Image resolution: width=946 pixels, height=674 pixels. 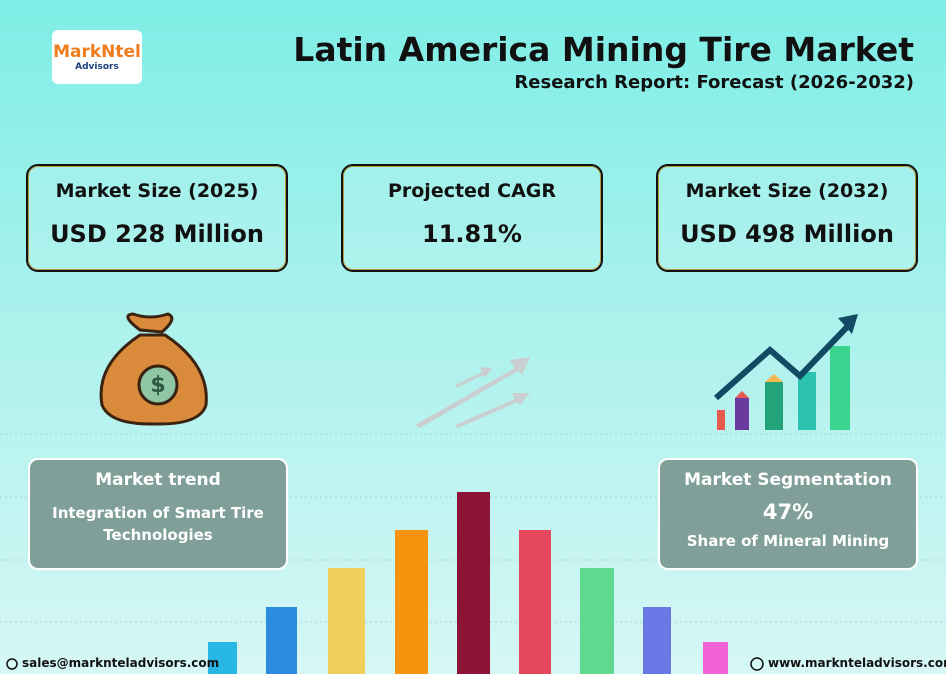 What do you see at coordinates (158, 480) in the screenshot?
I see `trend-title: Market trend` at bounding box center [158, 480].